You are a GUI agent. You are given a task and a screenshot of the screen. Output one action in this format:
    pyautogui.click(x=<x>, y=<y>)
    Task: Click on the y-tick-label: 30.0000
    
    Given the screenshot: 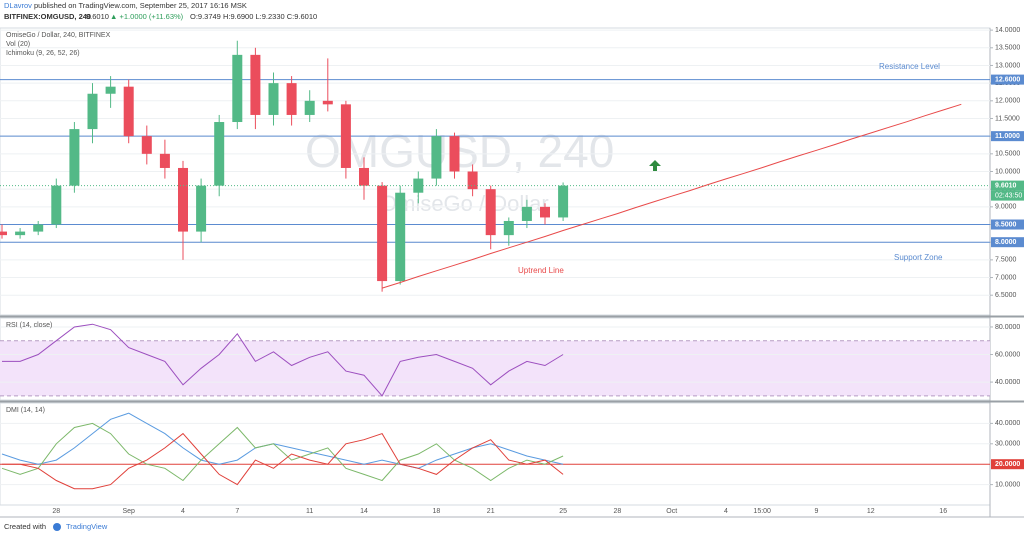 What is the action you would take?
    pyautogui.click(x=1007, y=444)
    